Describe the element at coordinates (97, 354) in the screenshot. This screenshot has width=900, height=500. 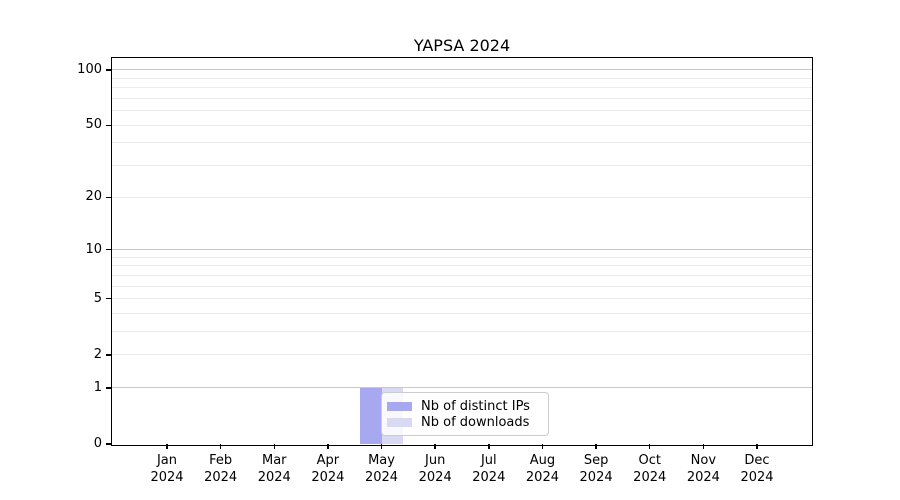
I see `y-axis-label-2: 2` at that location.